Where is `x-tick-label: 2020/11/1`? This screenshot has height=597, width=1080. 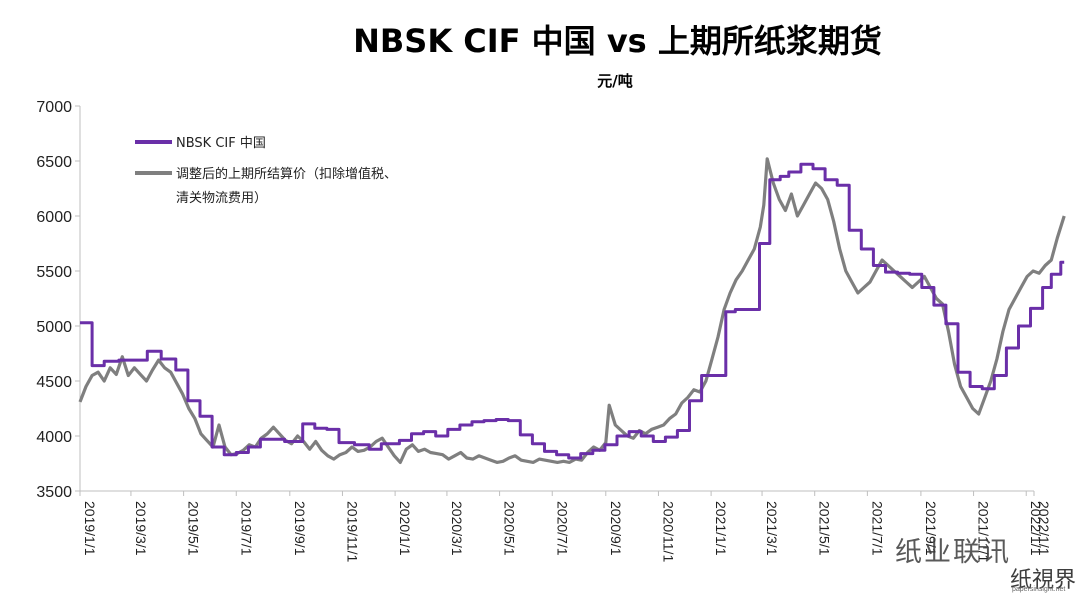 x-tick-label: 2020/11/1 is located at coordinates (668, 531).